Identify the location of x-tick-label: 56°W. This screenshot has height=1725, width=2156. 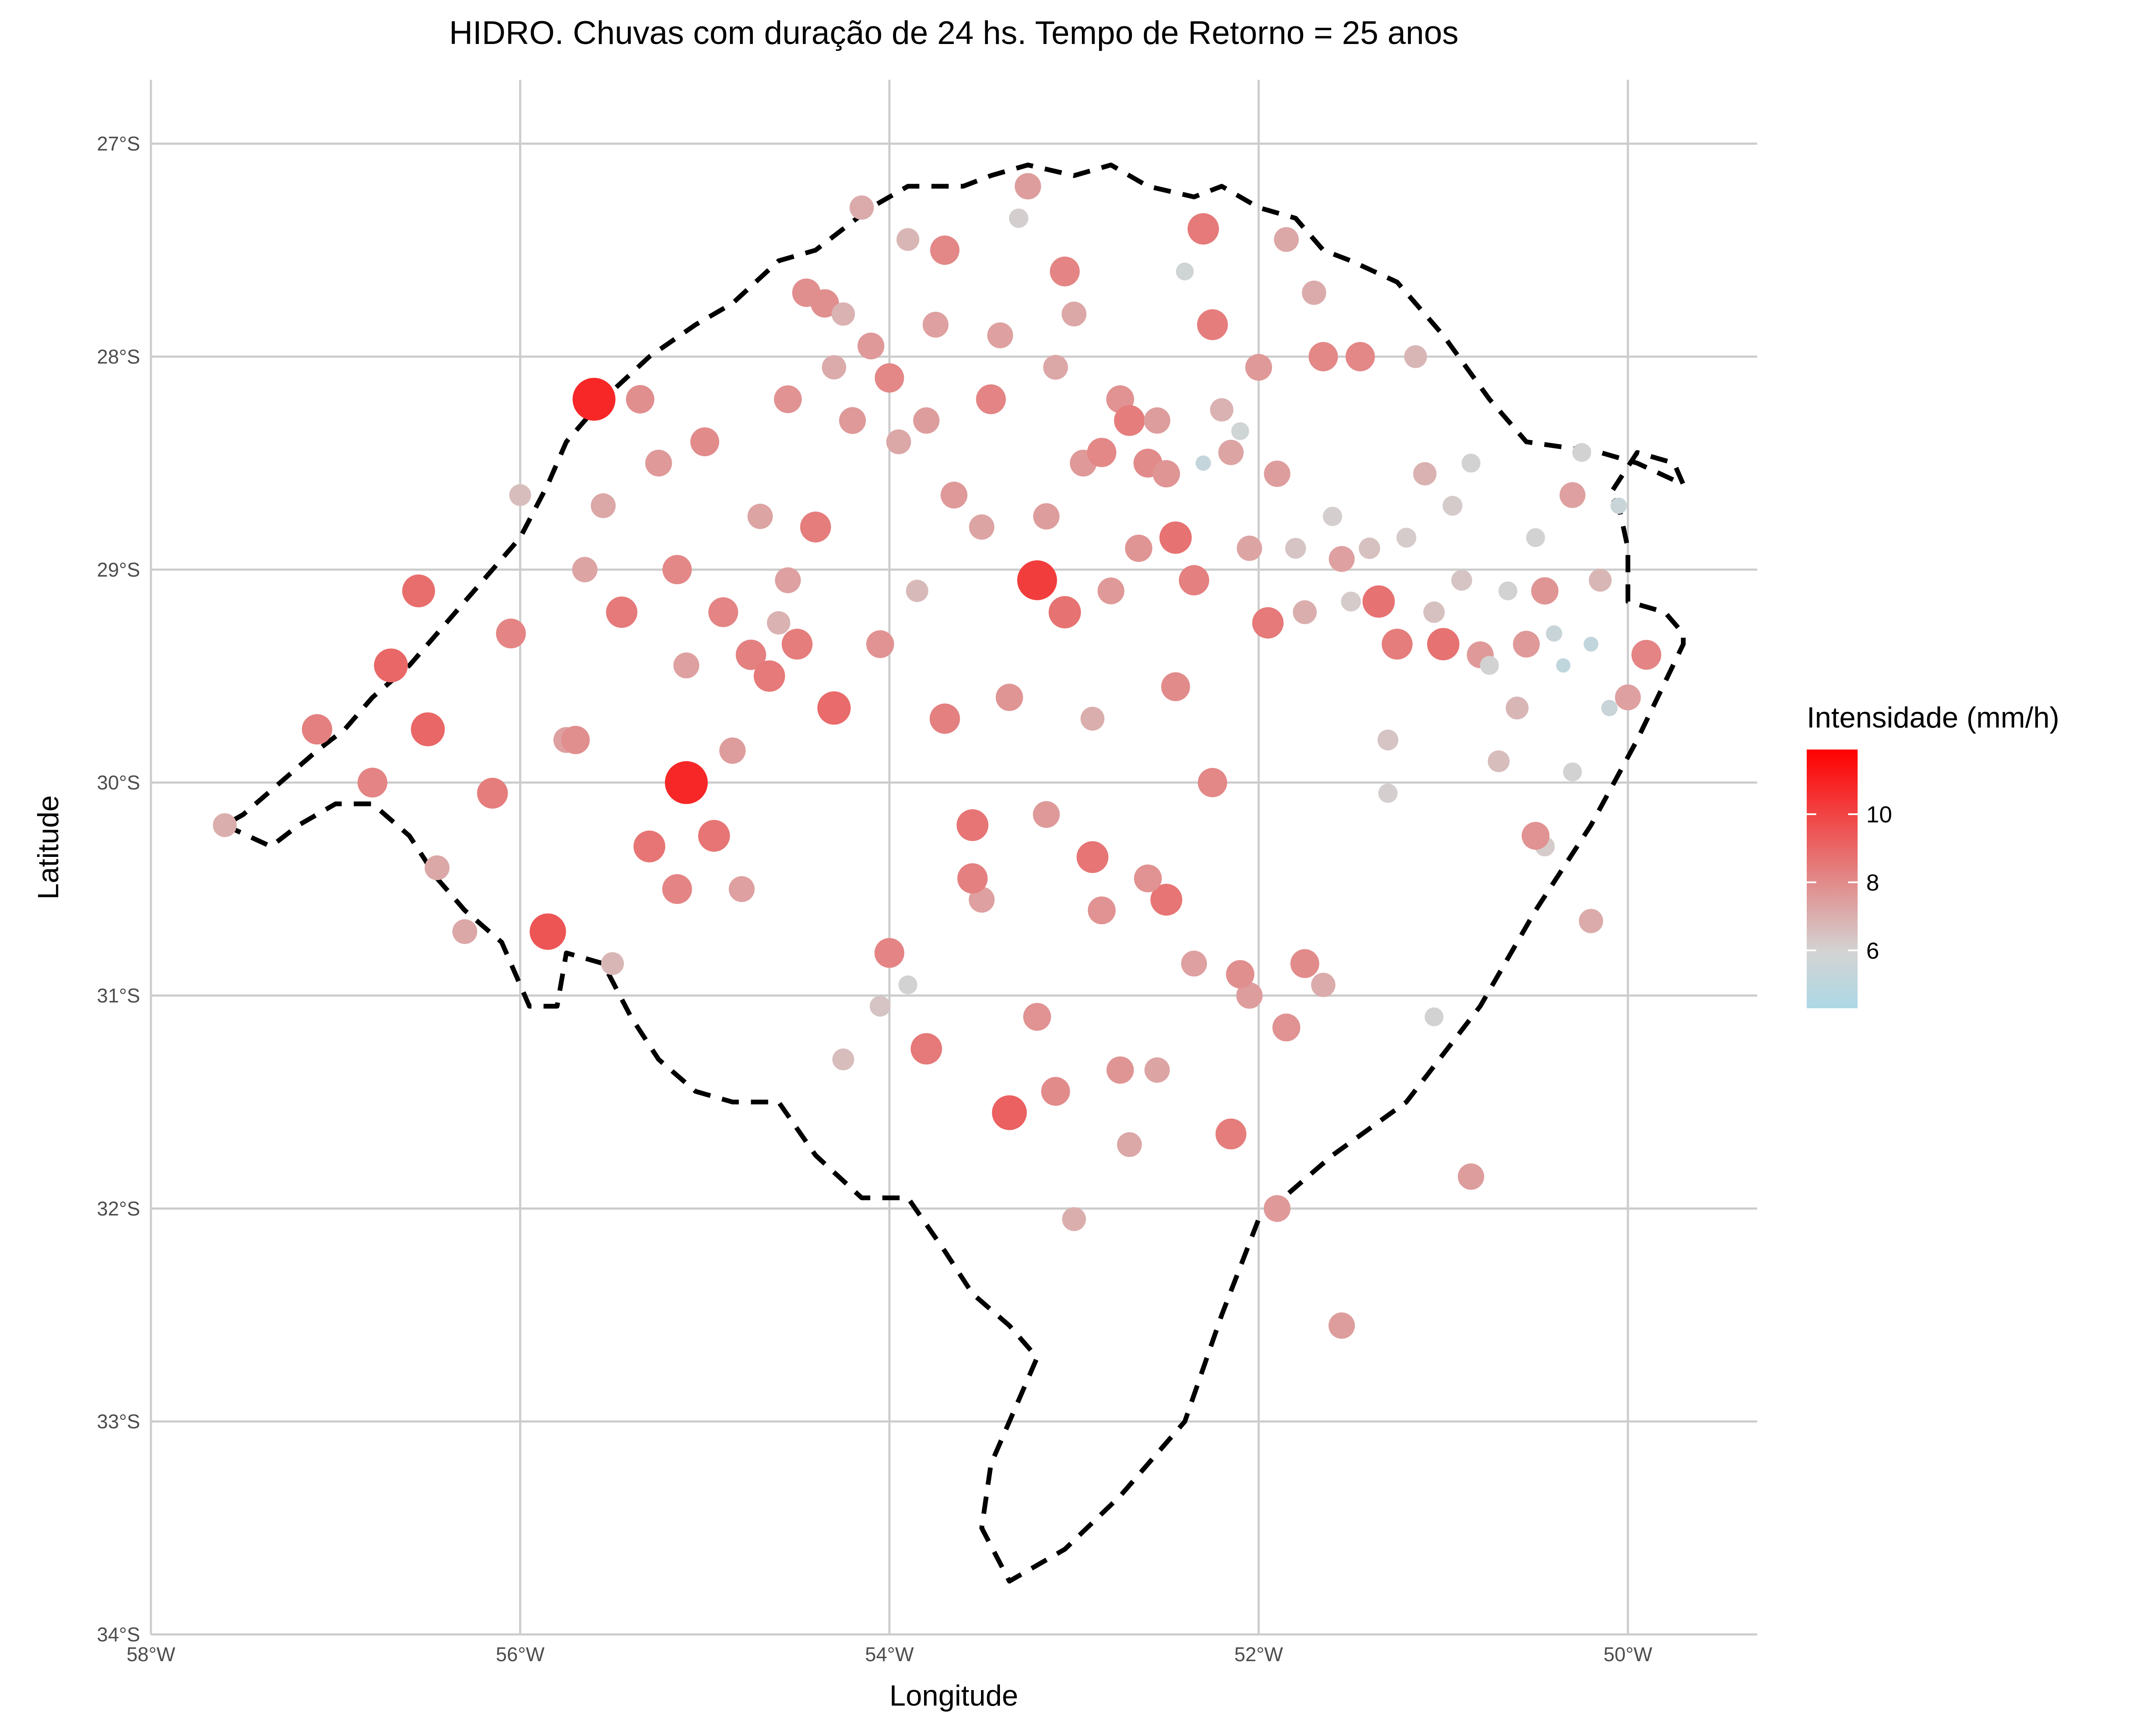
(520, 1654).